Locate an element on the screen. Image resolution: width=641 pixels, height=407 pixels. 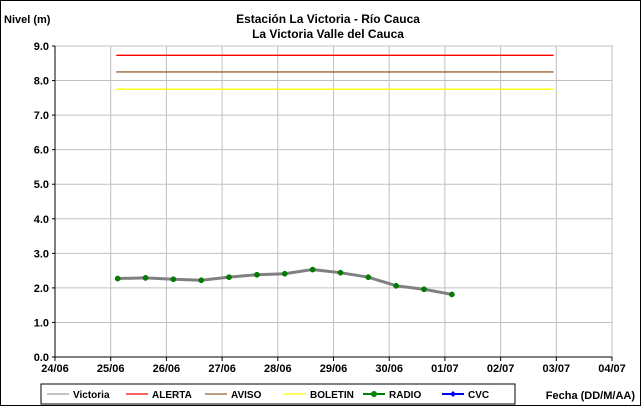
legend-box is located at coordinates (278, 394).